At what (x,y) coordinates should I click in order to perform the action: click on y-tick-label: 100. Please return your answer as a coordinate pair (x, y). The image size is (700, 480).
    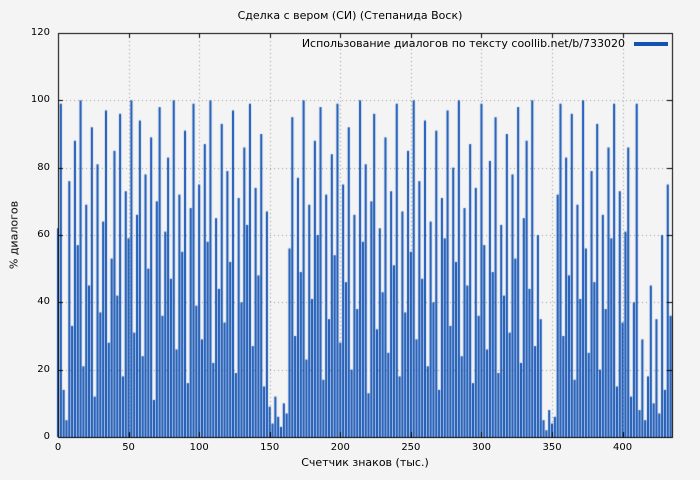
    Looking at the image, I should click on (40, 100).